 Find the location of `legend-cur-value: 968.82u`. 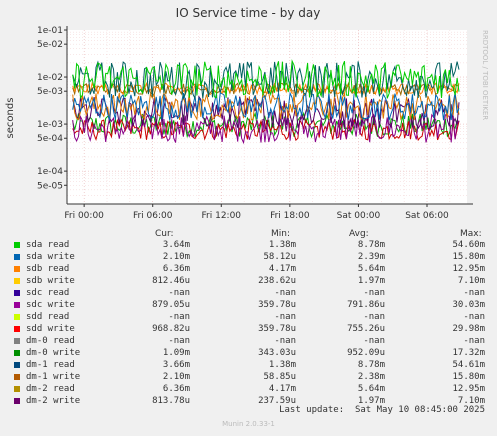

legend-cur-value: 968.82u is located at coordinates (171, 329).